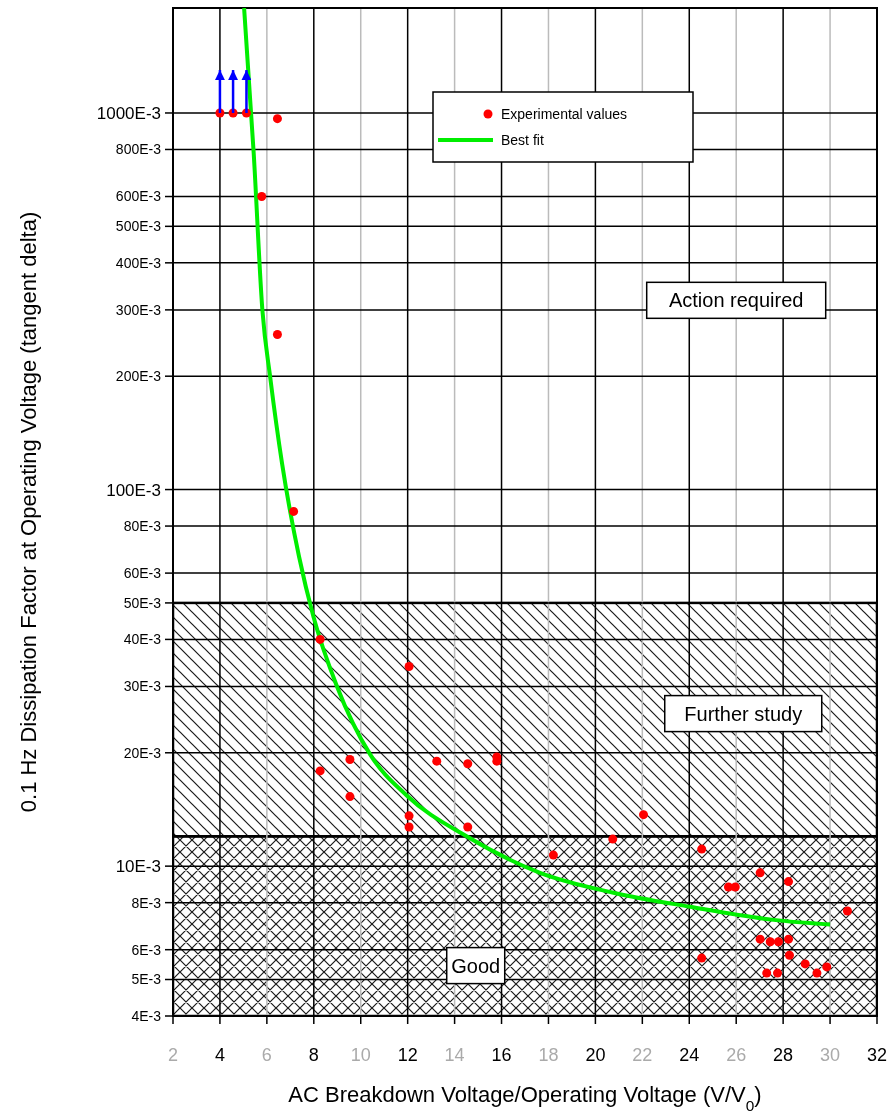 The height and width of the screenshot is (1120, 896). What do you see at coordinates (877, 1055) in the screenshot?
I see `x-tick-label: 32` at bounding box center [877, 1055].